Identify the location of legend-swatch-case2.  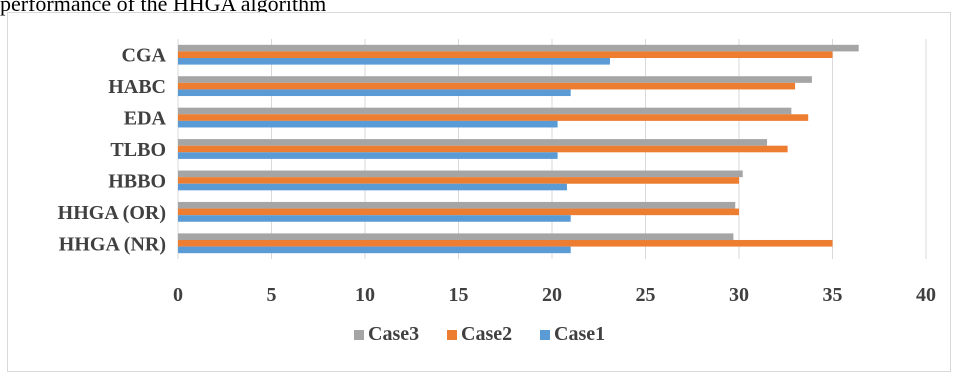
(452, 335).